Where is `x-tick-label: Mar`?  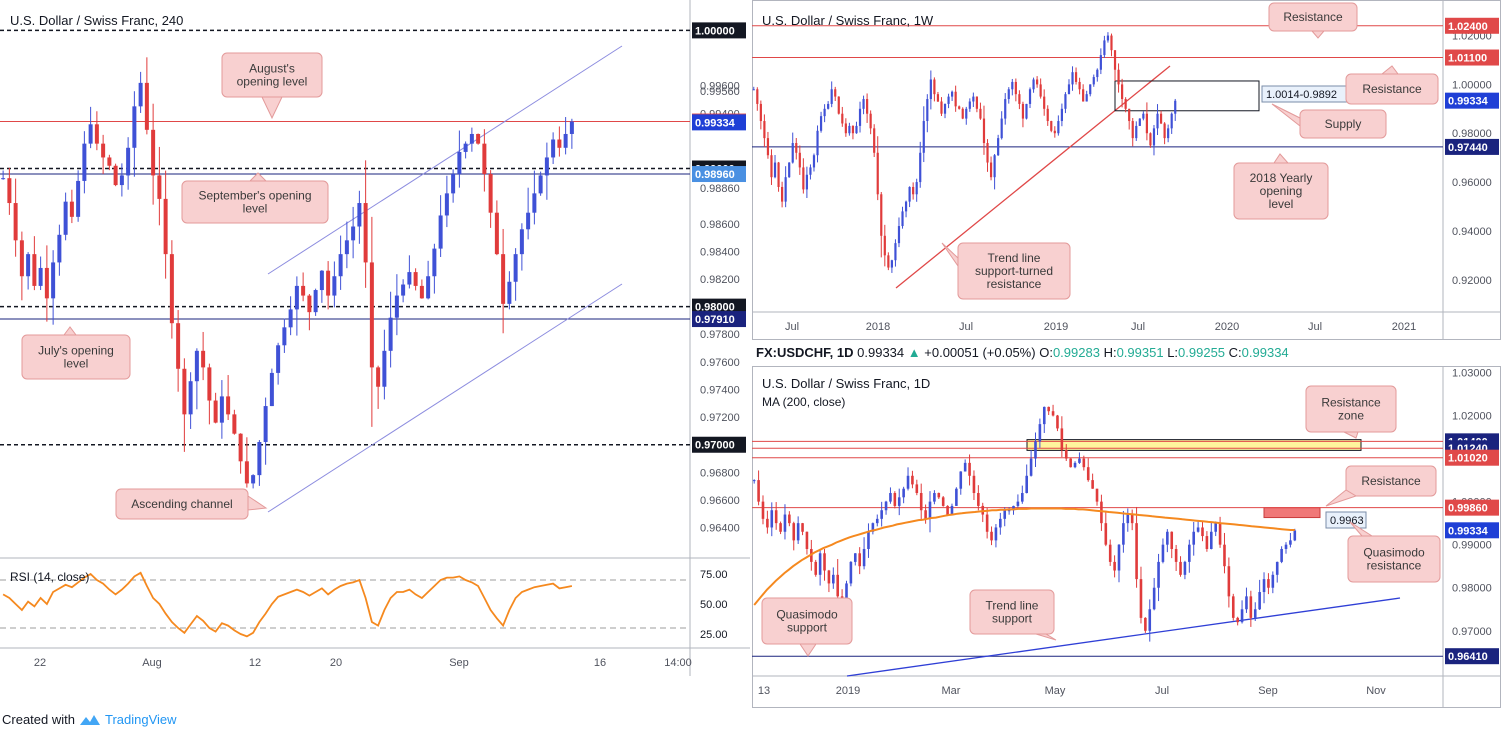 x-tick-label: Mar is located at coordinates (951, 691).